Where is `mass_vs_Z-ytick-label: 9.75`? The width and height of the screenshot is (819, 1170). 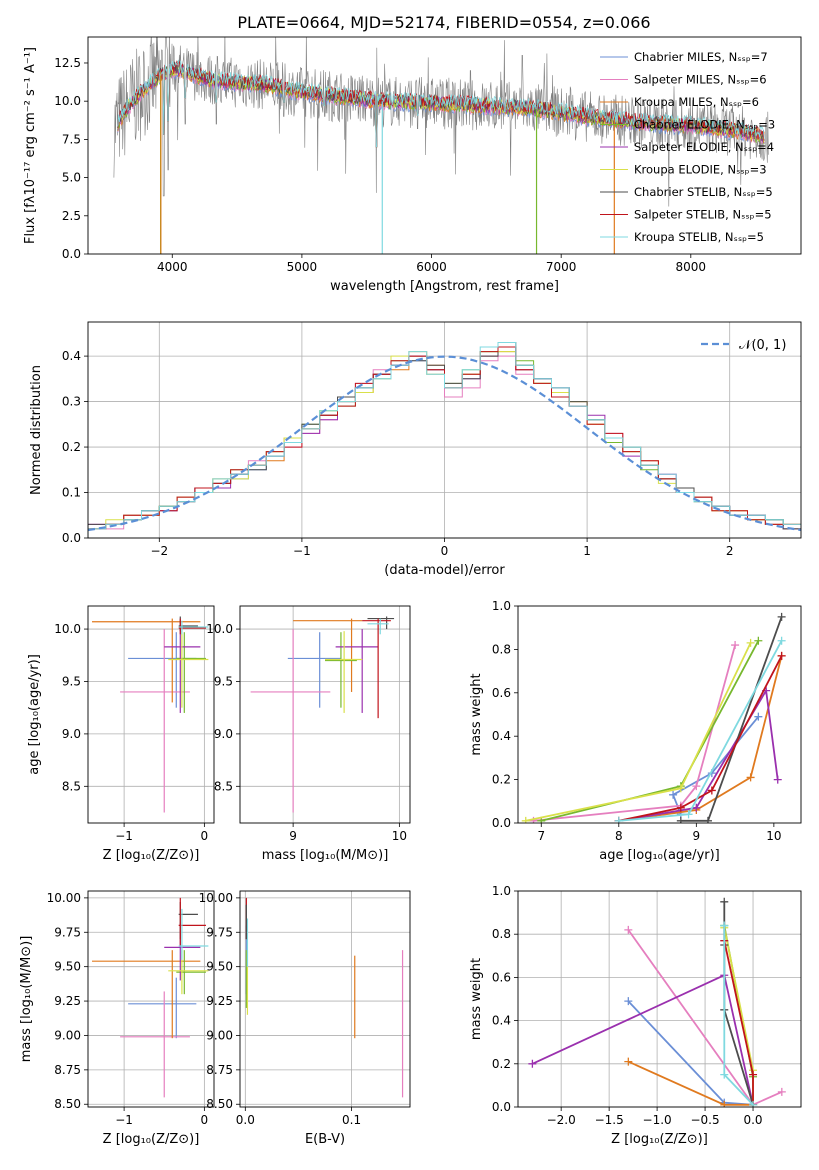
mass_vs_Z-ytick-label: 9.75 is located at coordinates (67, 932).